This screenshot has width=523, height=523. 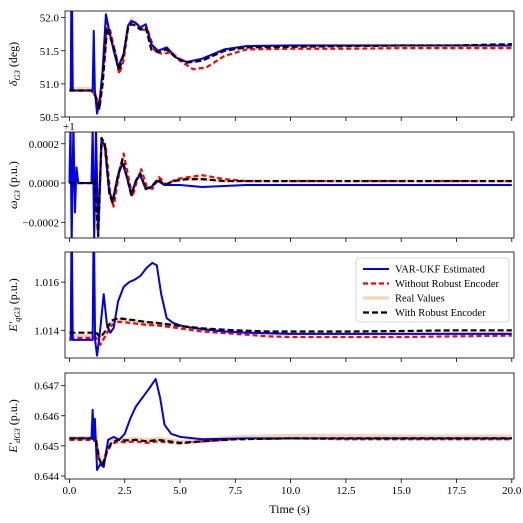 What do you see at coordinates (180, 491) in the screenshot?
I see `x-tick-label: 5.0` at bounding box center [180, 491].